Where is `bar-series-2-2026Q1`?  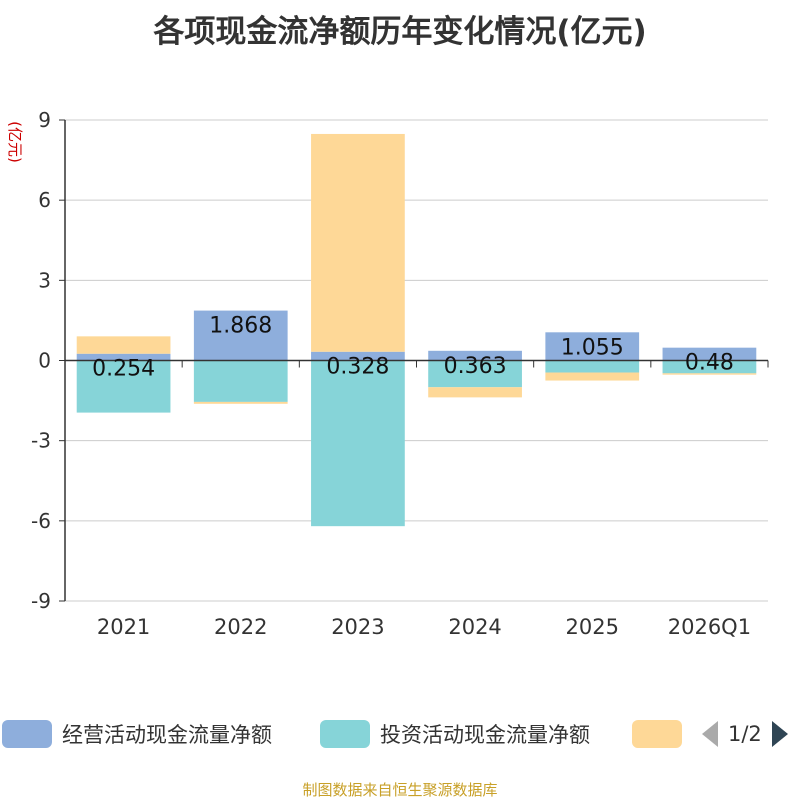
bar-series-2-2026Q1 is located at coordinates (709, 374).